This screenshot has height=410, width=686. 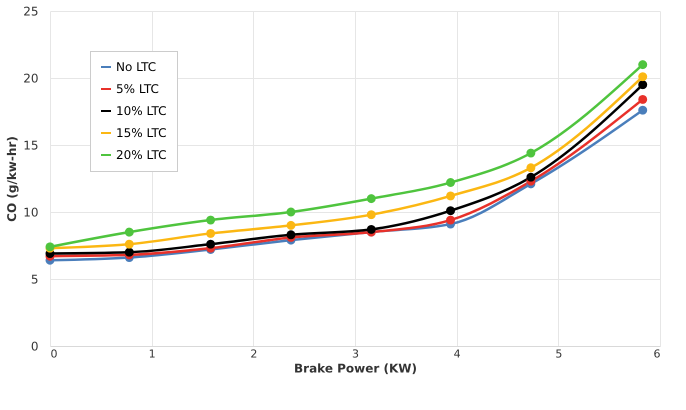 I want to click on x-tick-label: 6, so click(x=657, y=354).